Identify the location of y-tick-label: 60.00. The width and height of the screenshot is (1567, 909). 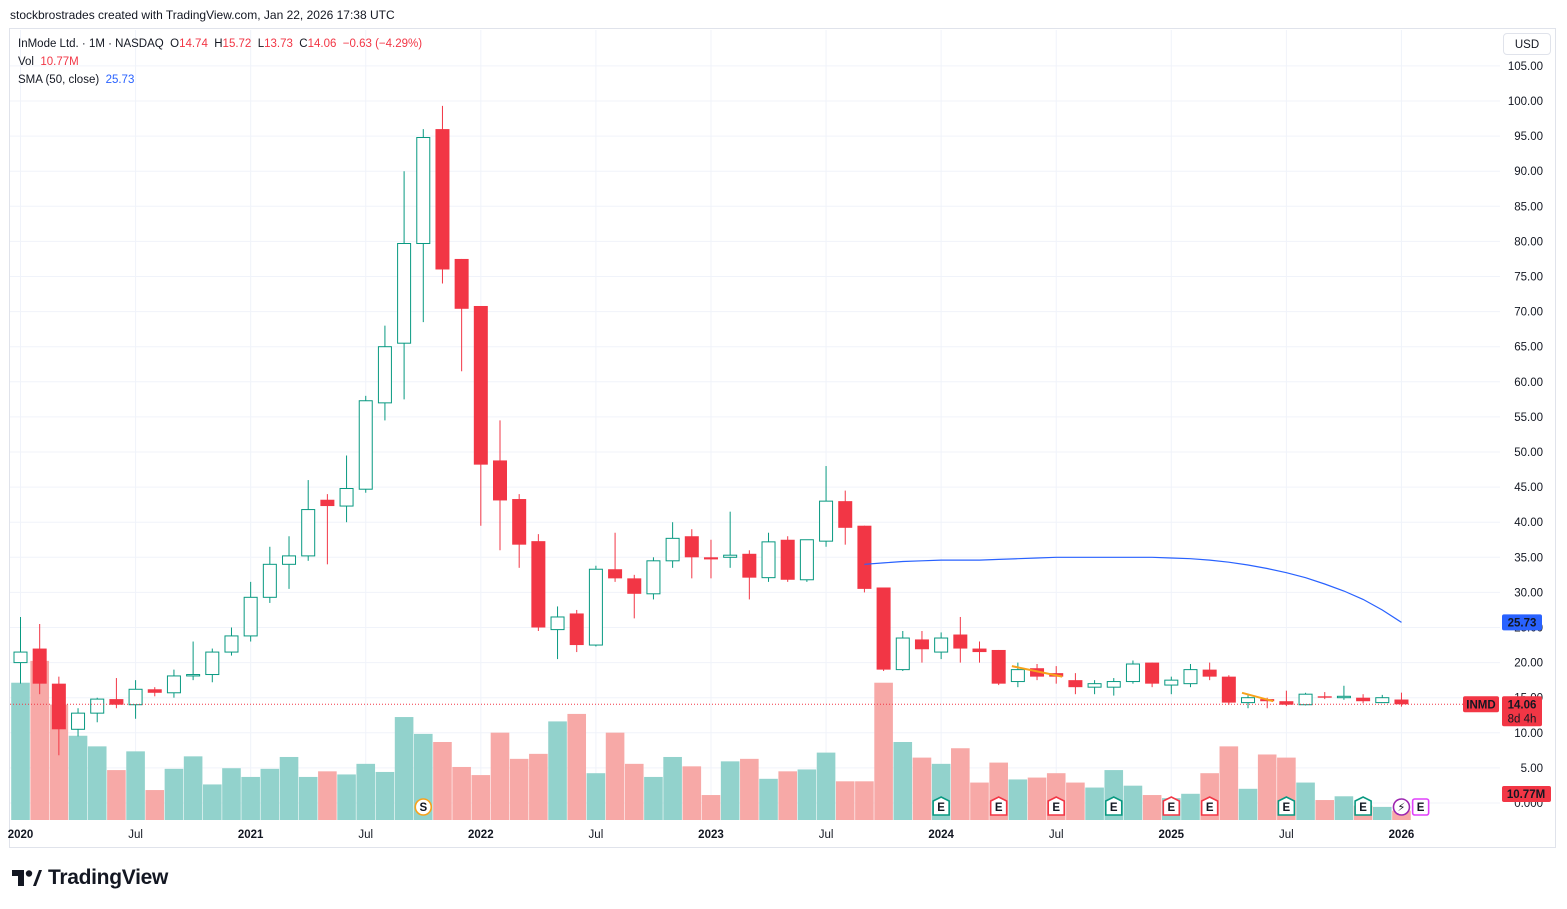
(1528, 383).